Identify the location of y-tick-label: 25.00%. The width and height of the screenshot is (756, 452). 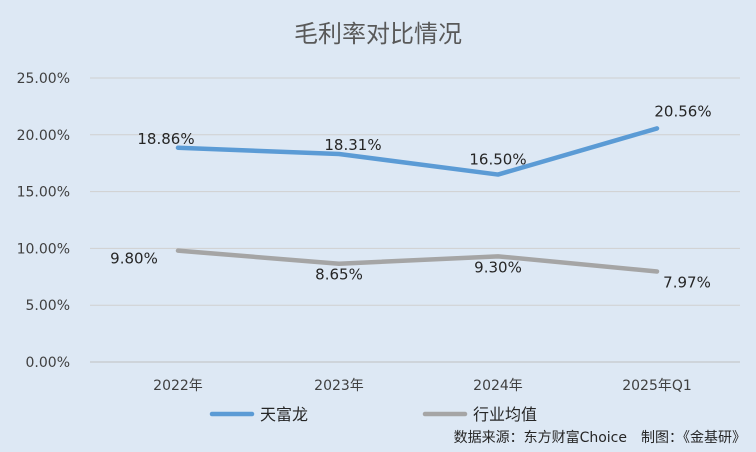
(43, 79).